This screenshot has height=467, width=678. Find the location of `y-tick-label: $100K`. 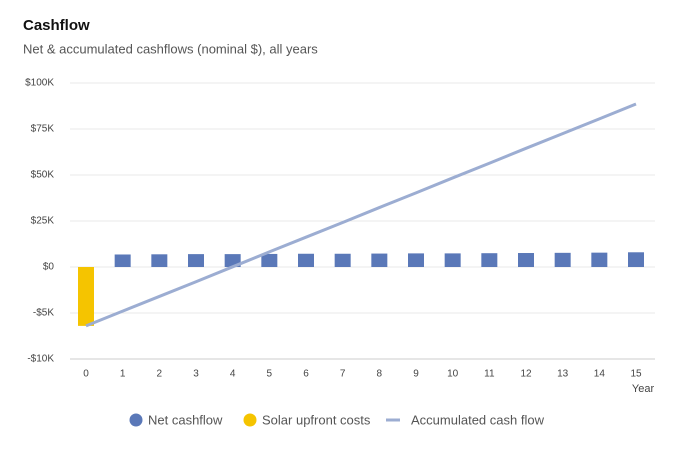

y-tick-label: $100K is located at coordinates (39, 83).